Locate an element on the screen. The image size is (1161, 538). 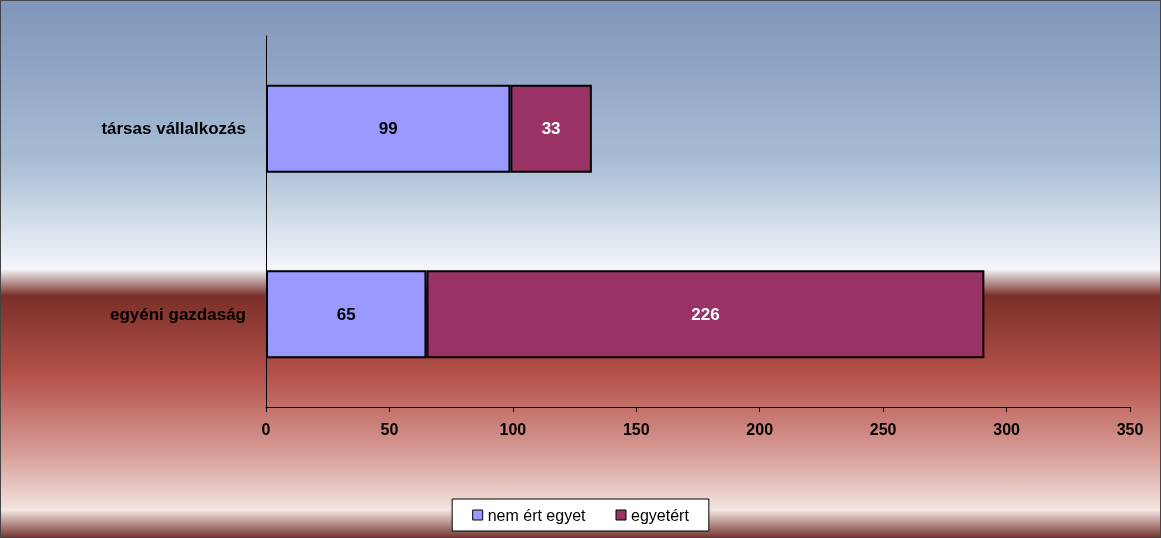
y-tick-label: egyéni gazdaság is located at coordinates (177, 314).